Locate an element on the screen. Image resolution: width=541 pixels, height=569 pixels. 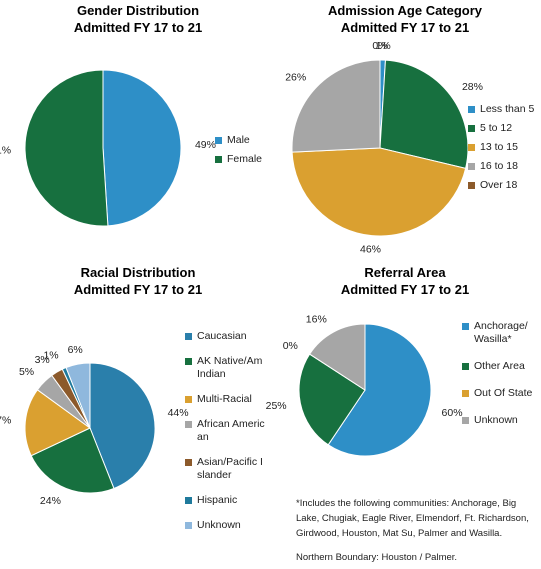
data-label: 24% is located at coordinates (50, 501).